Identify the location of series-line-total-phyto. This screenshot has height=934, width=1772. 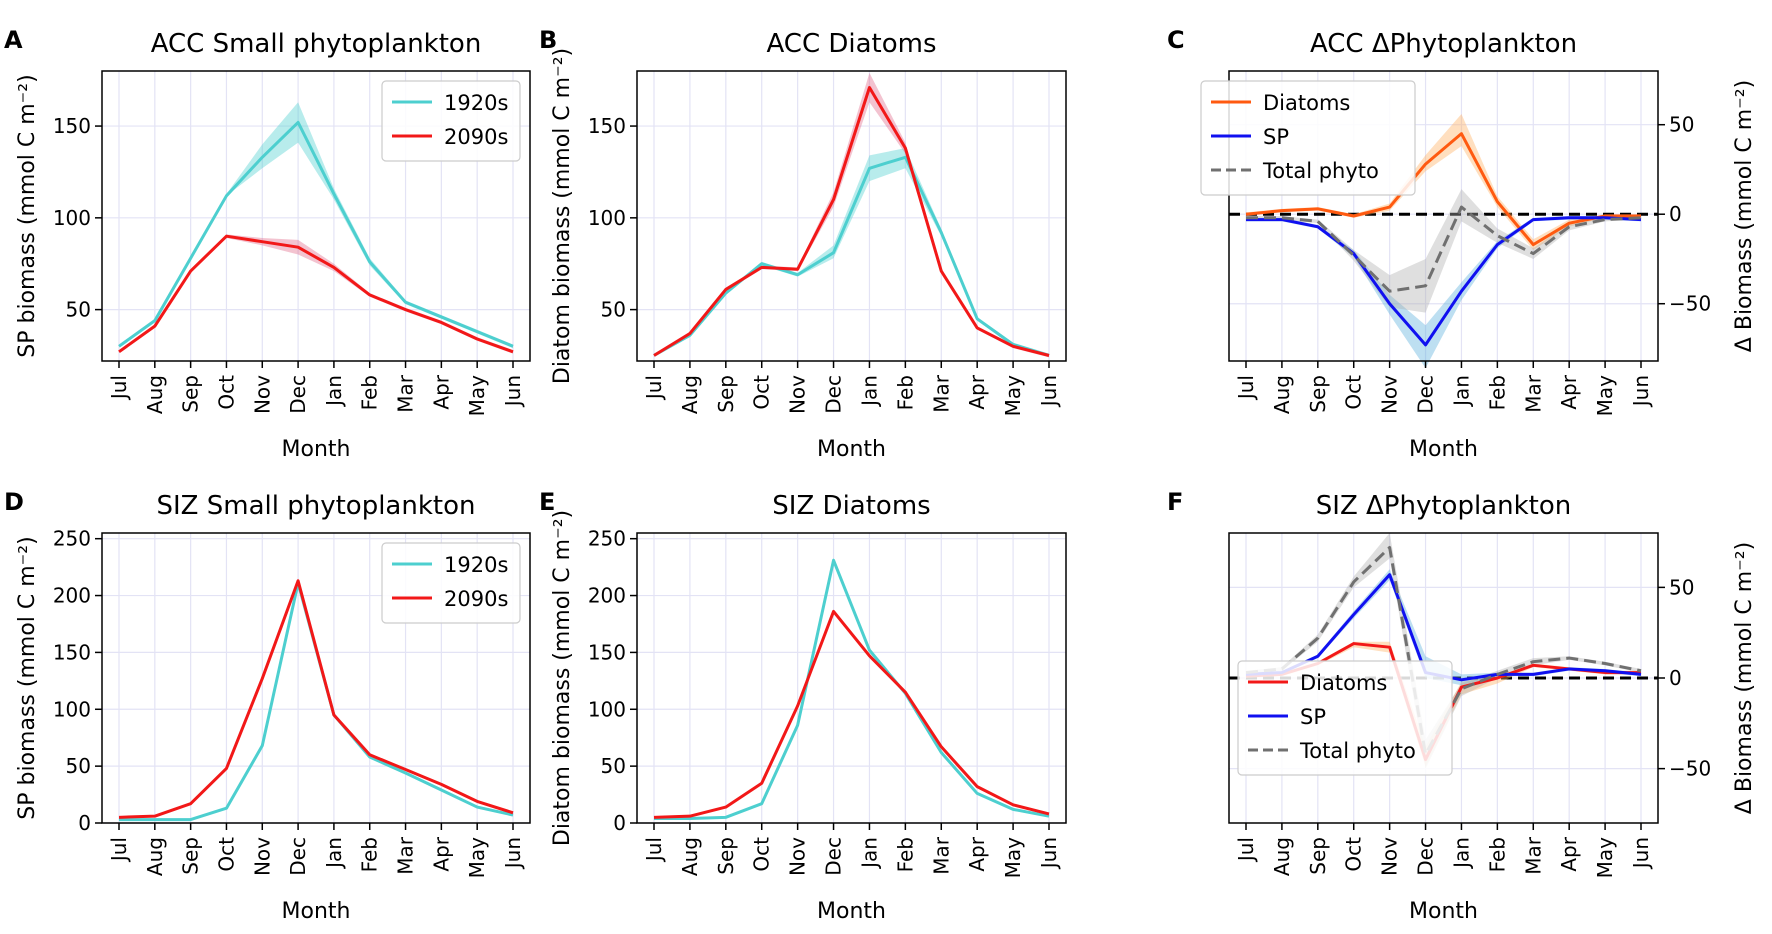
(1443, 651).